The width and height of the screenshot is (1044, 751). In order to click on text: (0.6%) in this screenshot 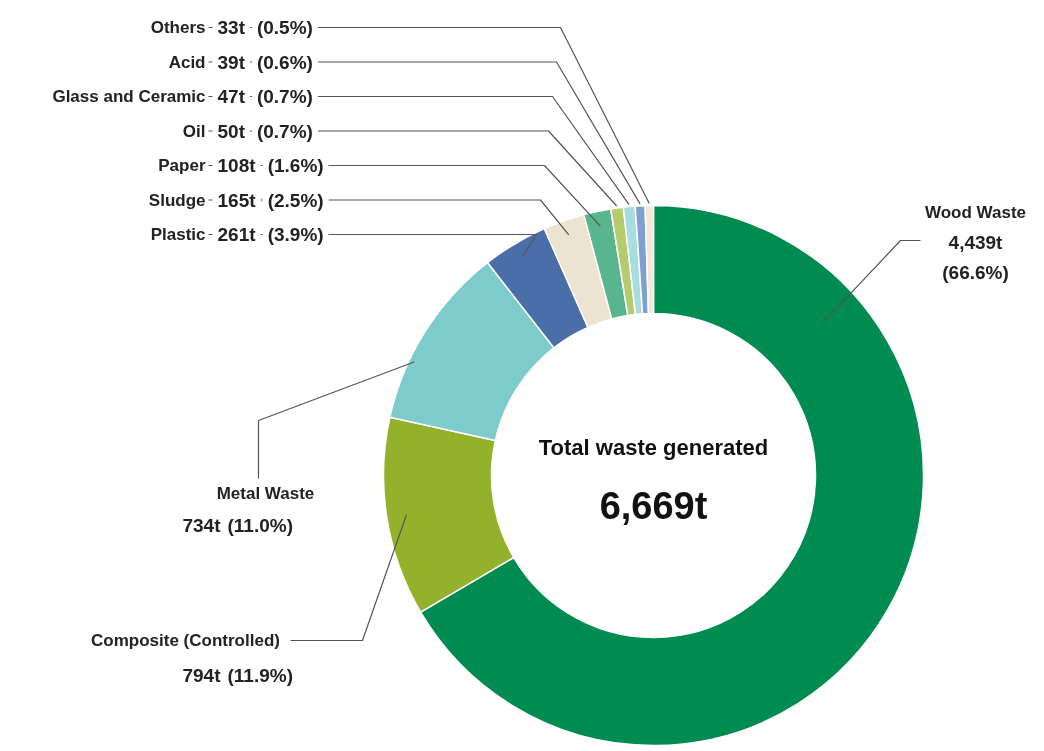, I will do `click(284, 62)`.